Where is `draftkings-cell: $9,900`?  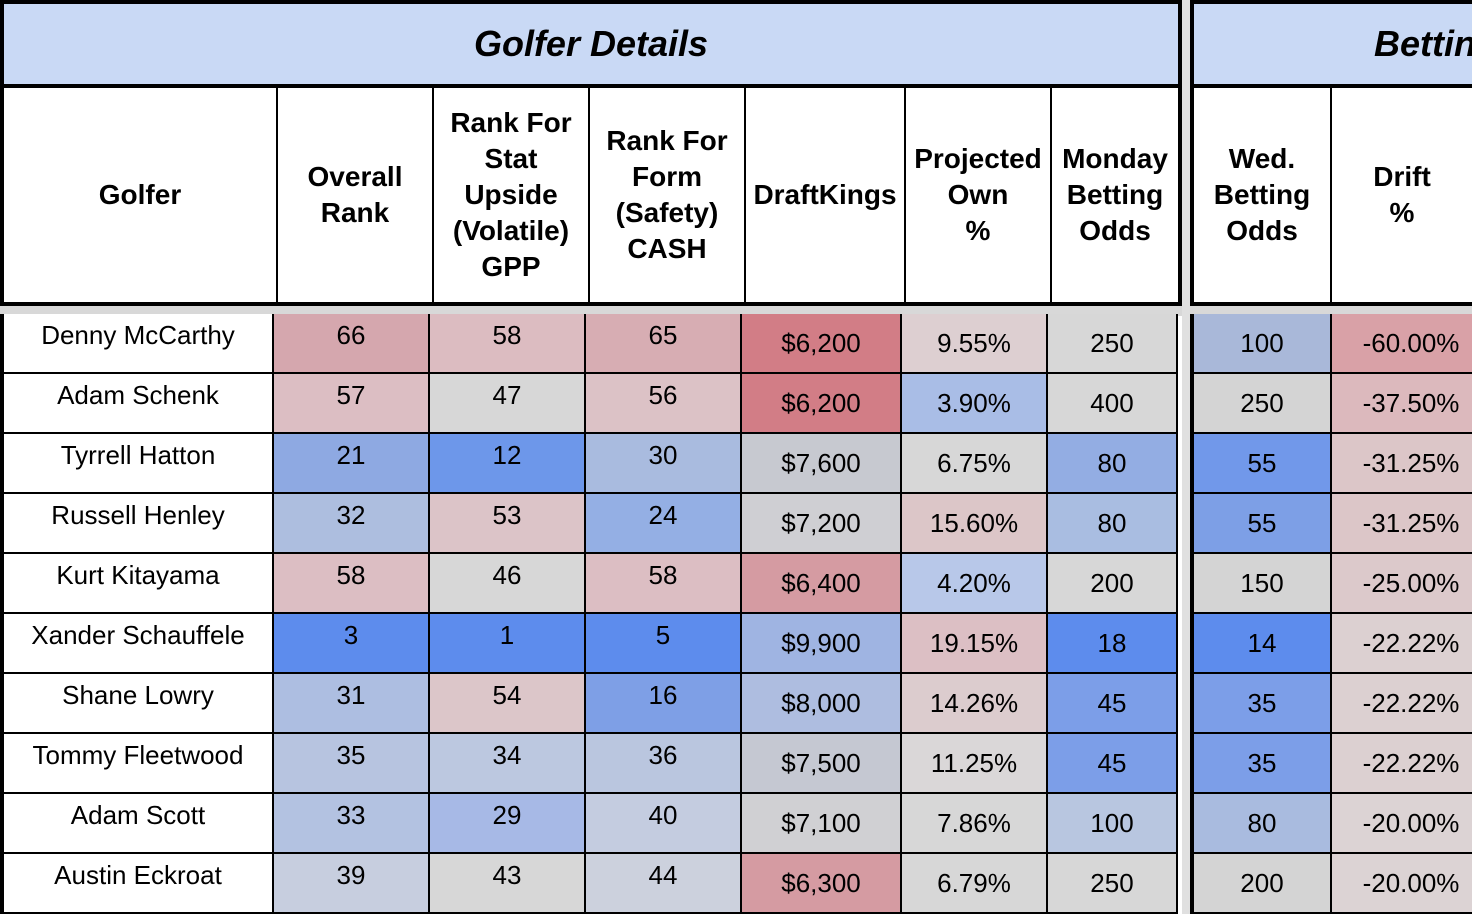 draftkings-cell: $9,900 is located at coordinates (822, 644).